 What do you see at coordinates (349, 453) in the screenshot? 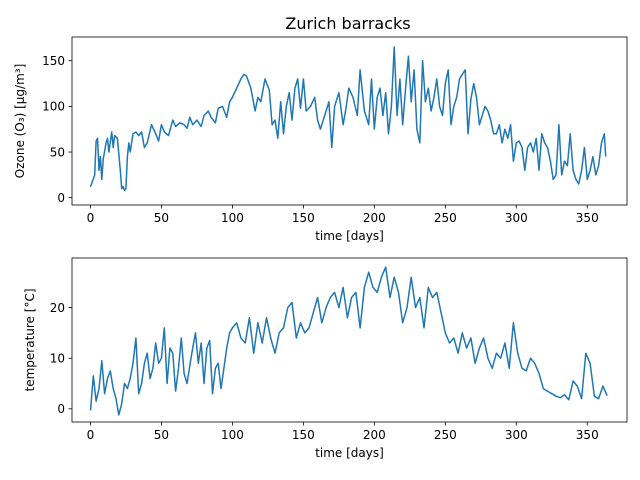
I see `temperature-x-axis-label: time [days]` at bounding box center [349, 453].